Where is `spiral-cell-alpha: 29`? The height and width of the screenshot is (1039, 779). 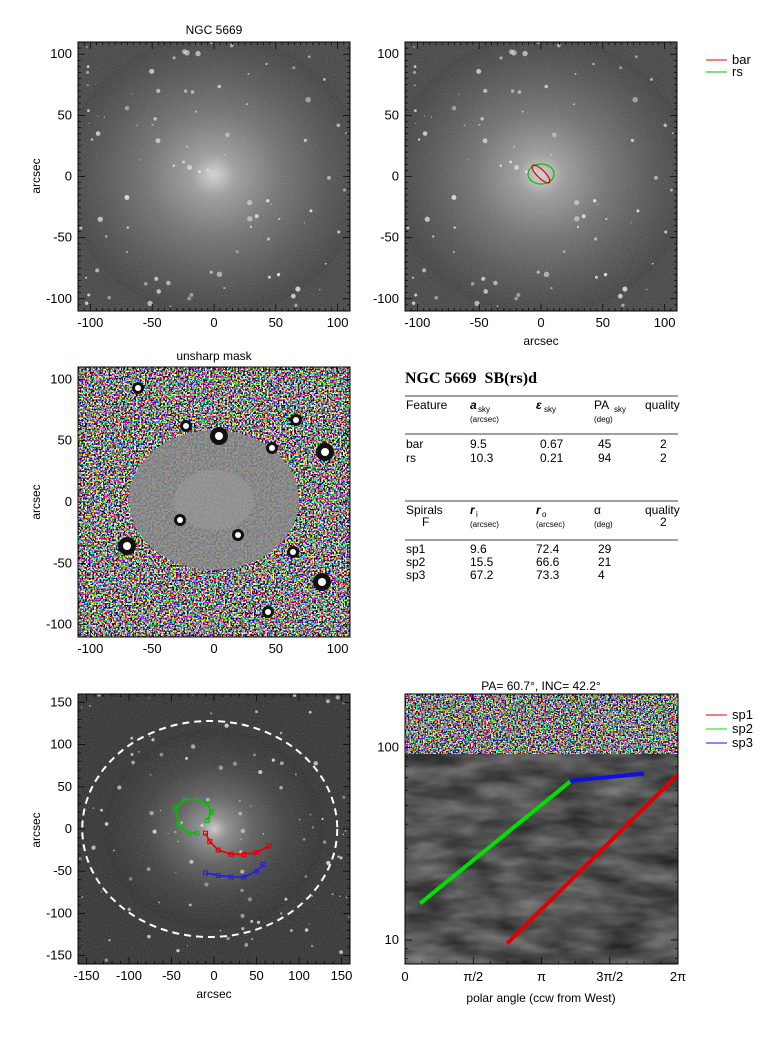 spiral-cell-alpha: 29 is located at coordinates (605, 549).